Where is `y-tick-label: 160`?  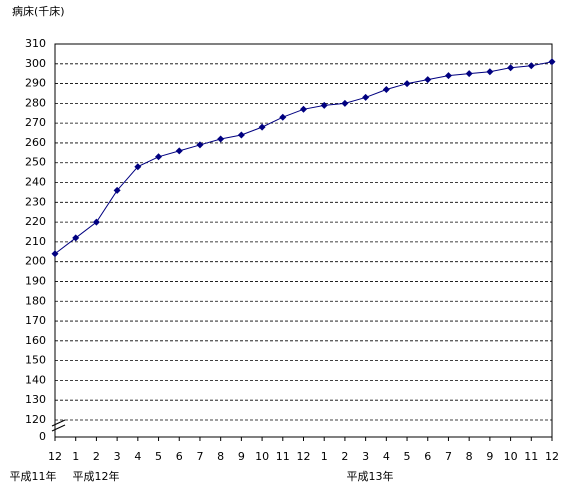 y-tick-label: 160 is located at coordinates (35, 340).